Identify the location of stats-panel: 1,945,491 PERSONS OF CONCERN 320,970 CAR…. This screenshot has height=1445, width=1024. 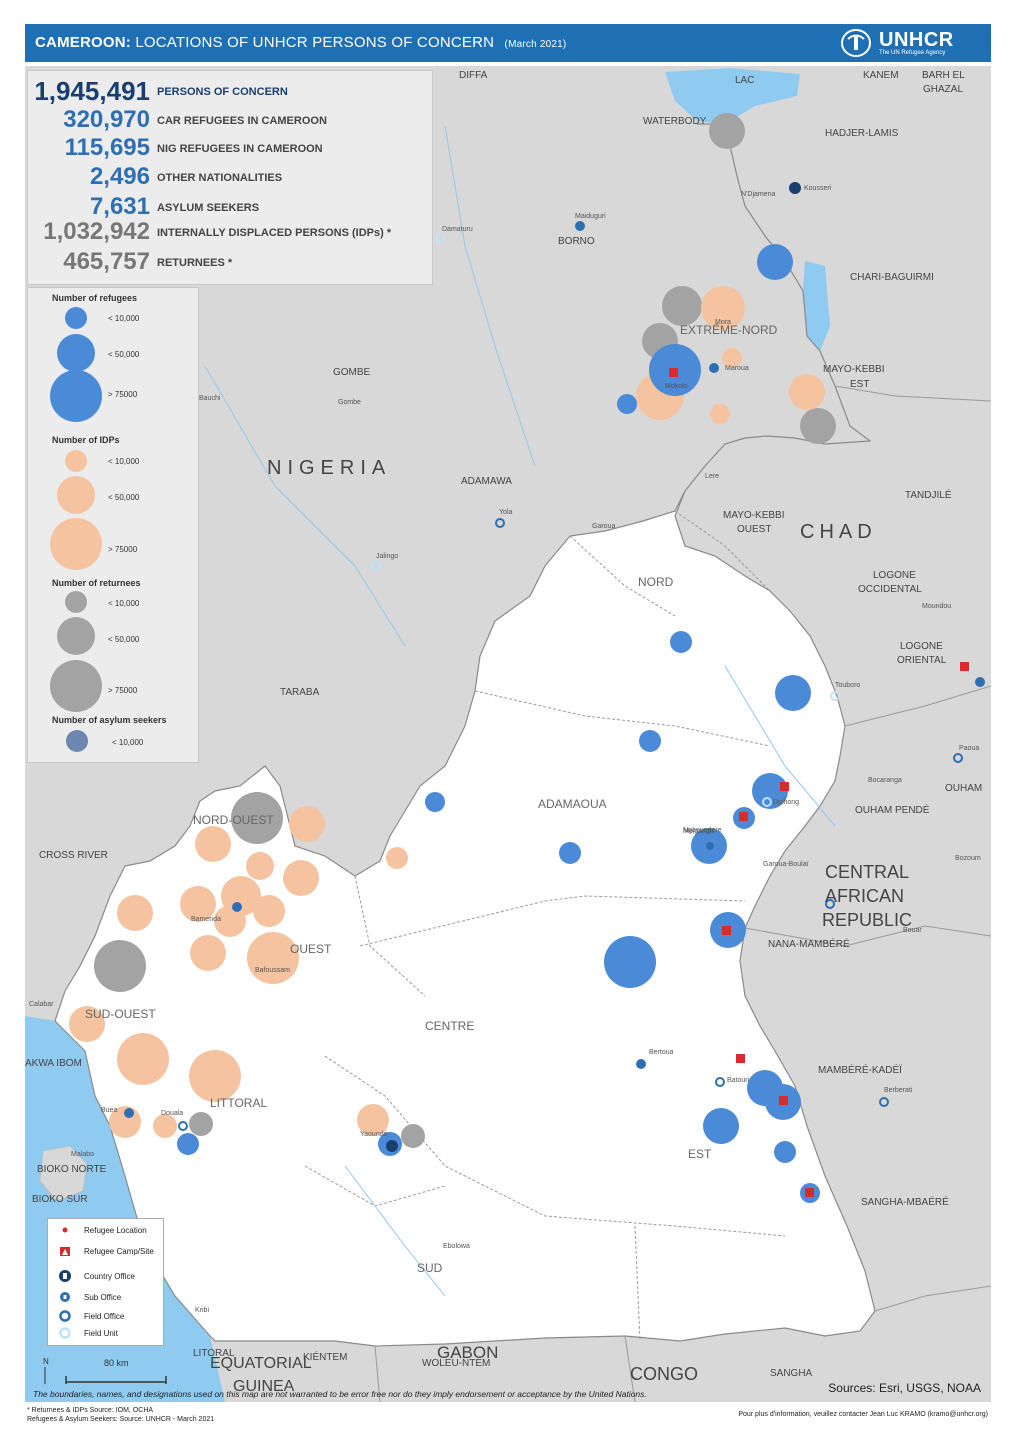
(230, 177).